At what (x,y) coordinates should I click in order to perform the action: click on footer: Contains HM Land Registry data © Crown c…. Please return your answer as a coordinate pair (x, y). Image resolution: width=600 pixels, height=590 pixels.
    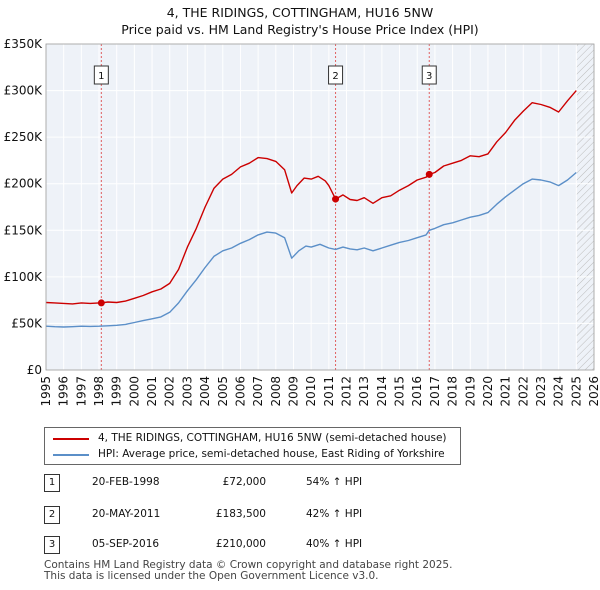
    Looking at the image, I should click on (248, 571).